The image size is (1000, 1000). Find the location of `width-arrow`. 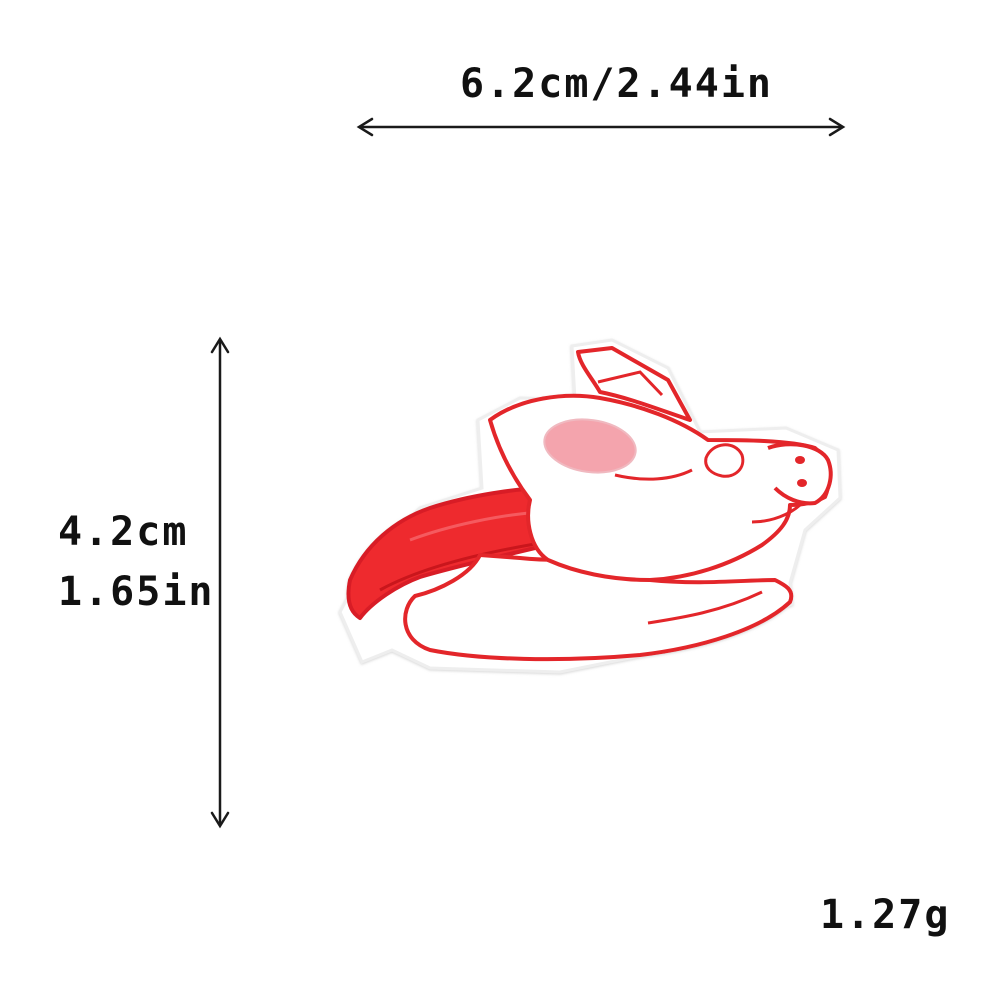

width-arrow is located at coordinates (601, 127).